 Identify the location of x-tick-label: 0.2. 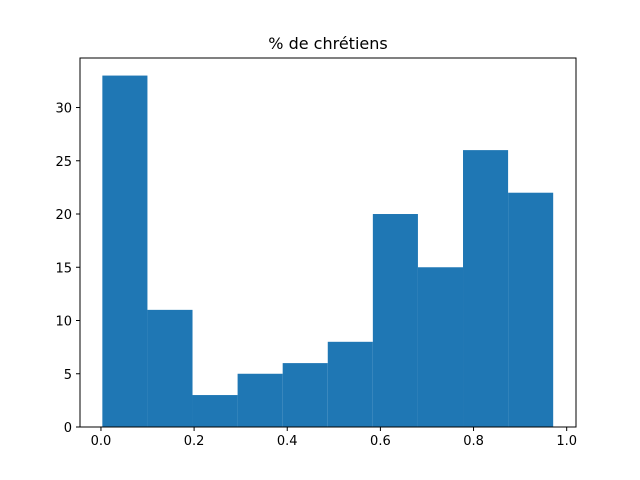
(194, 441).